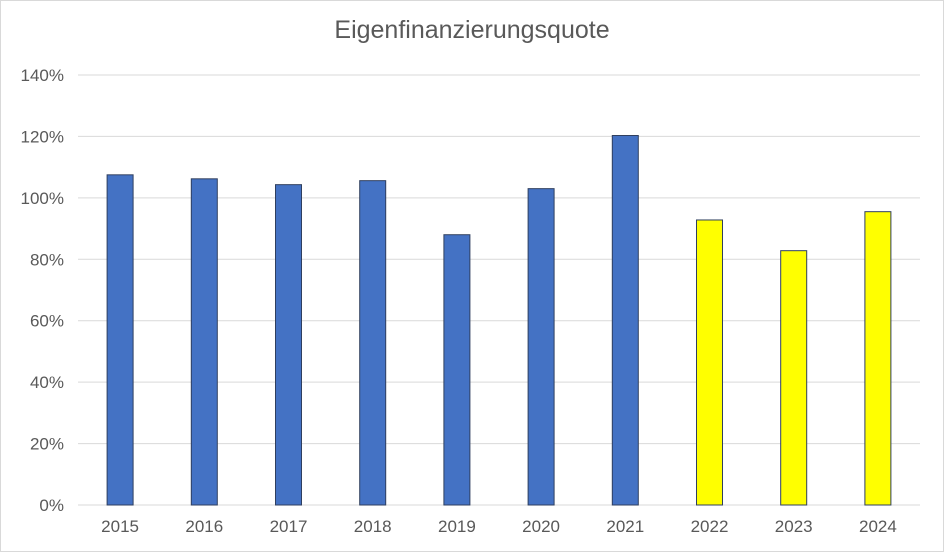 This screenshot has height=552, width=944. Describe the element at coordinates (794, 378) in the screenshot. I see `bar-2023` at that location.